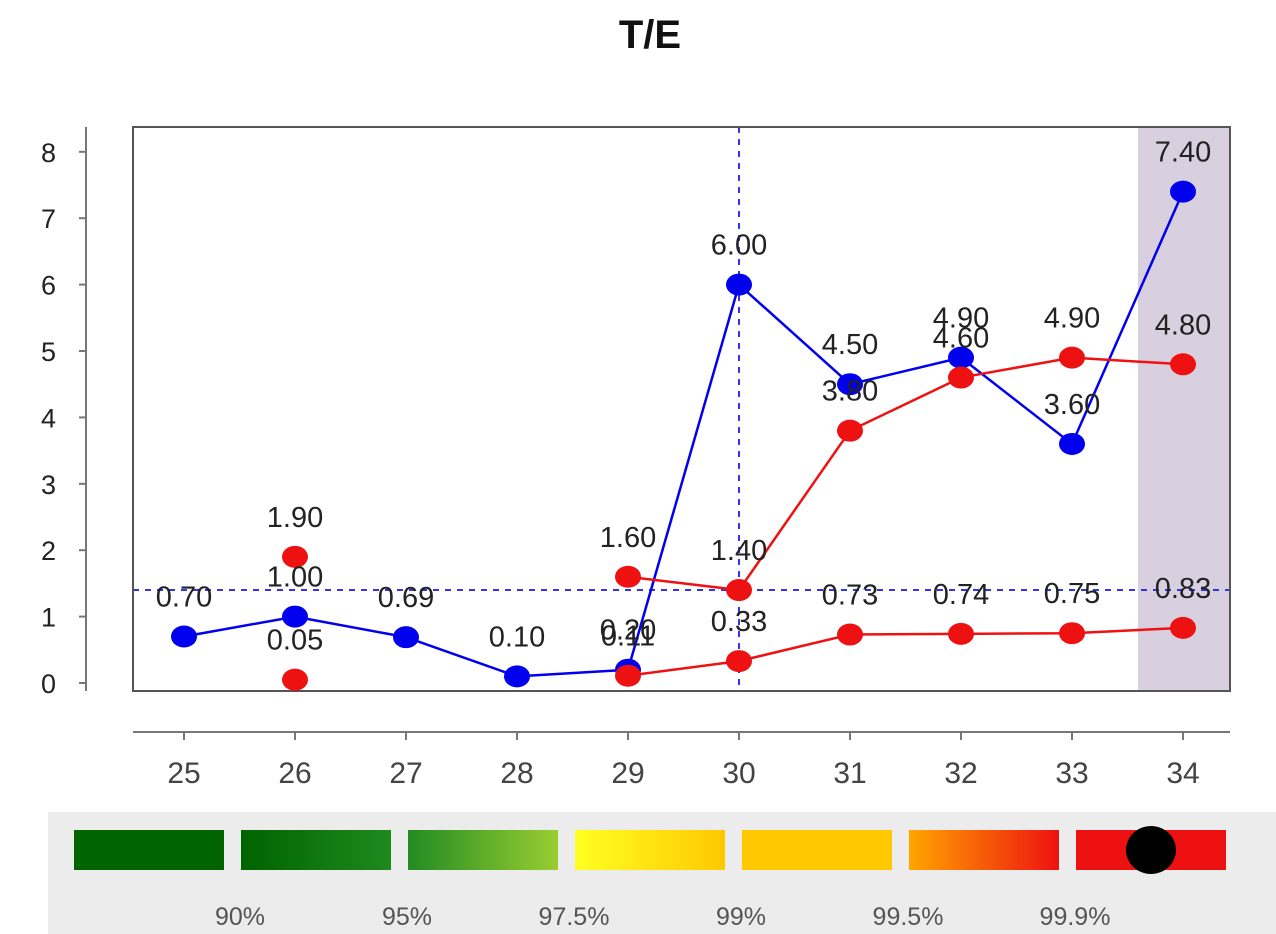  I want to click on data-label: 3.80, so click(850, 392).